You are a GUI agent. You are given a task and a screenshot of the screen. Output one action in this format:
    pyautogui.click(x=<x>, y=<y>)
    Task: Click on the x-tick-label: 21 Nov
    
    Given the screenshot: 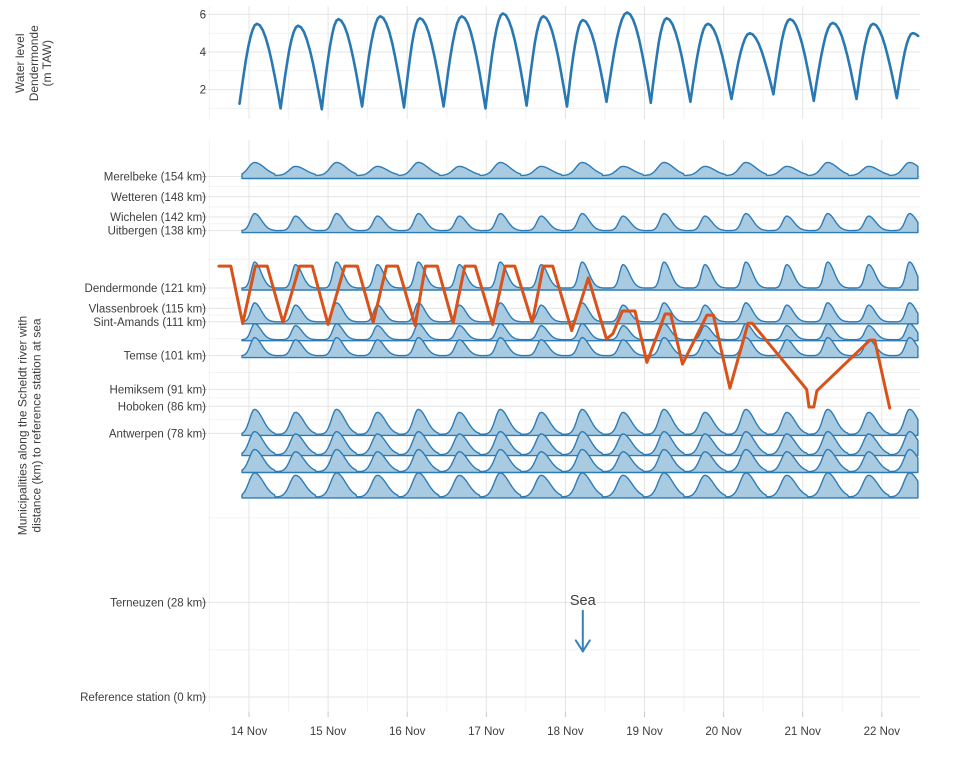 What is the action you would take?
    pyautogui.click(x=802, y=732)
    